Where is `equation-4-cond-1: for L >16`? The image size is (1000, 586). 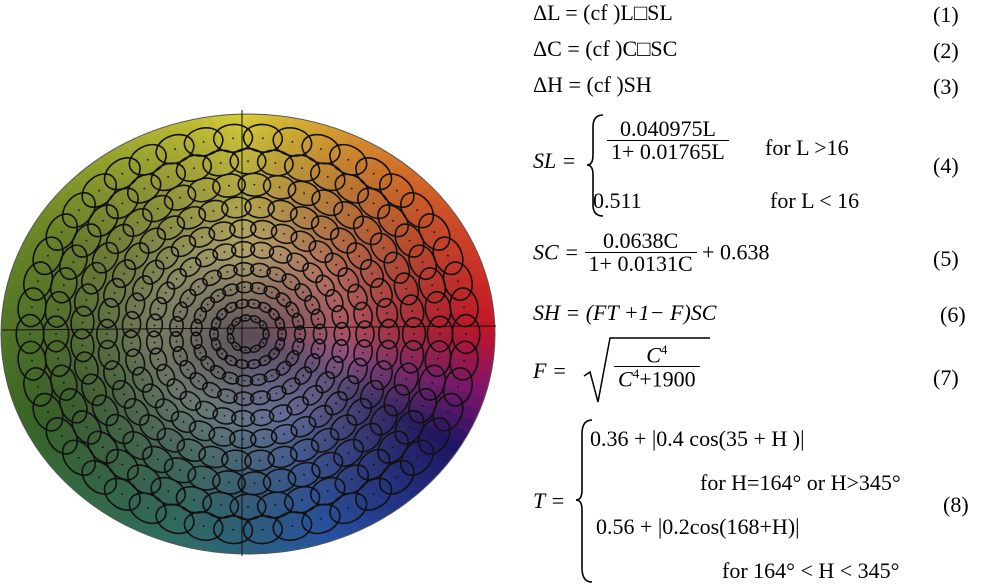 equation-4-cond-1: for L >16 is located at coordinates (807, 147).